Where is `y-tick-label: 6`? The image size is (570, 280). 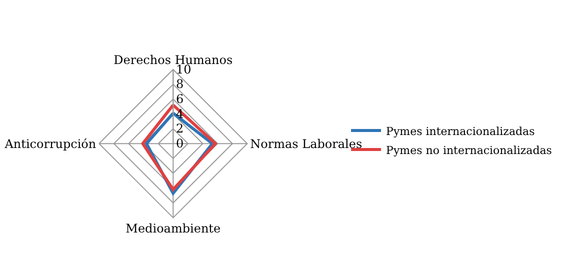
y-tick-label: 6 is located at coordinates (180, 99).